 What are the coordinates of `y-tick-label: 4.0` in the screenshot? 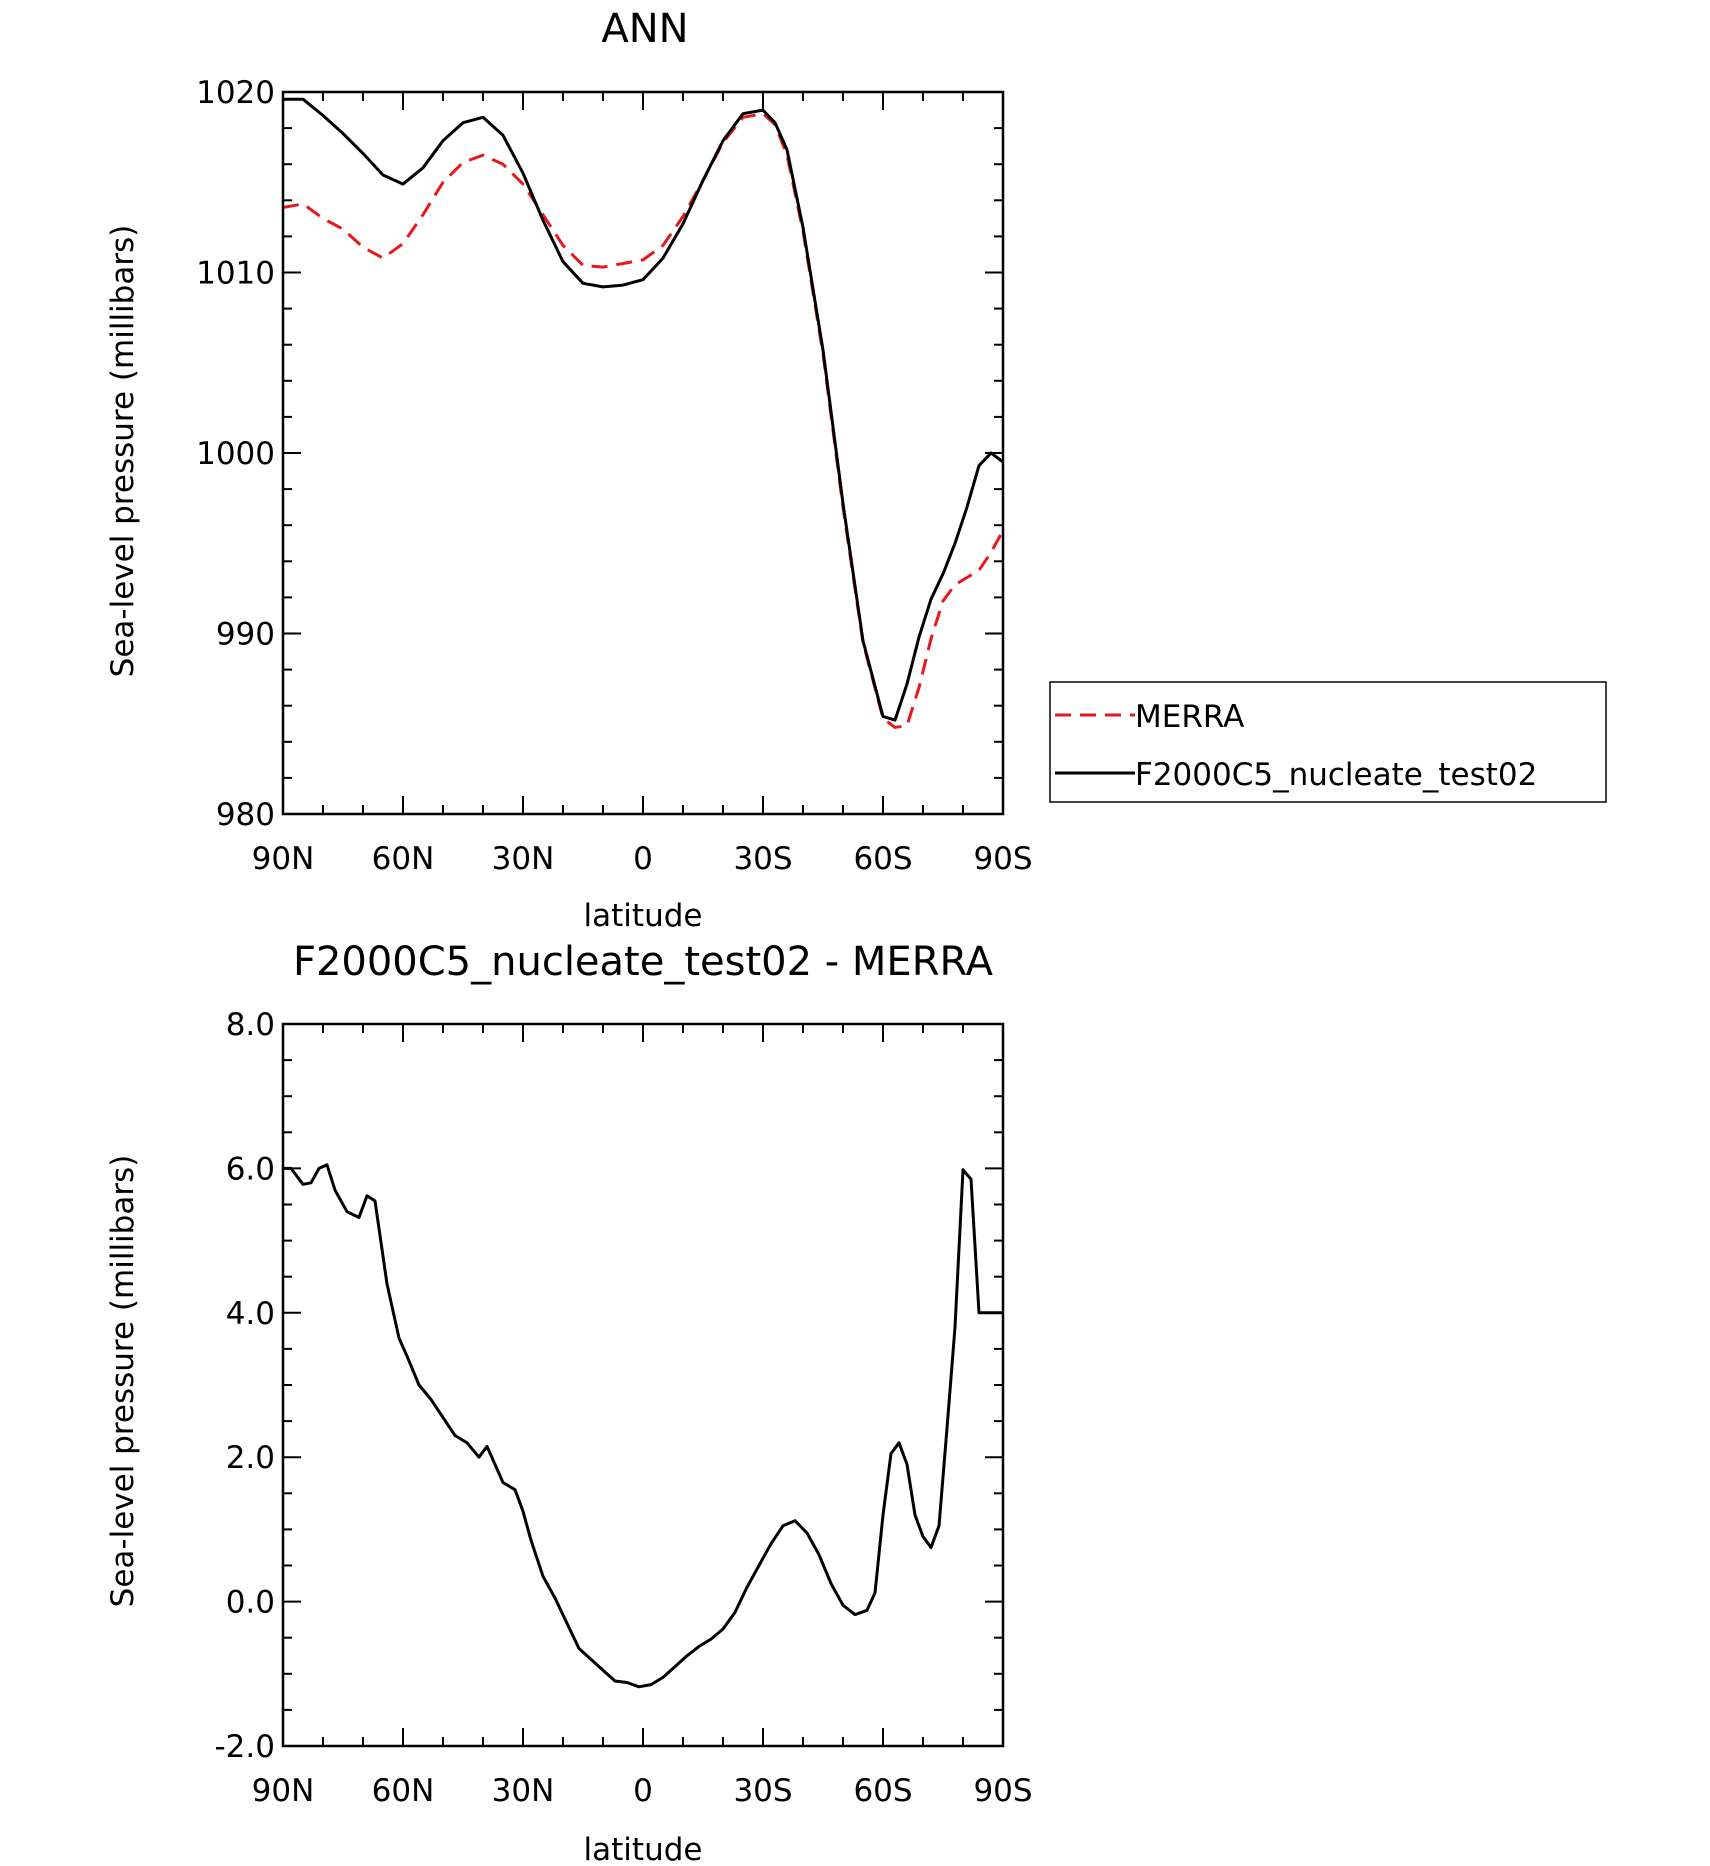 It's located at (250, 1314).